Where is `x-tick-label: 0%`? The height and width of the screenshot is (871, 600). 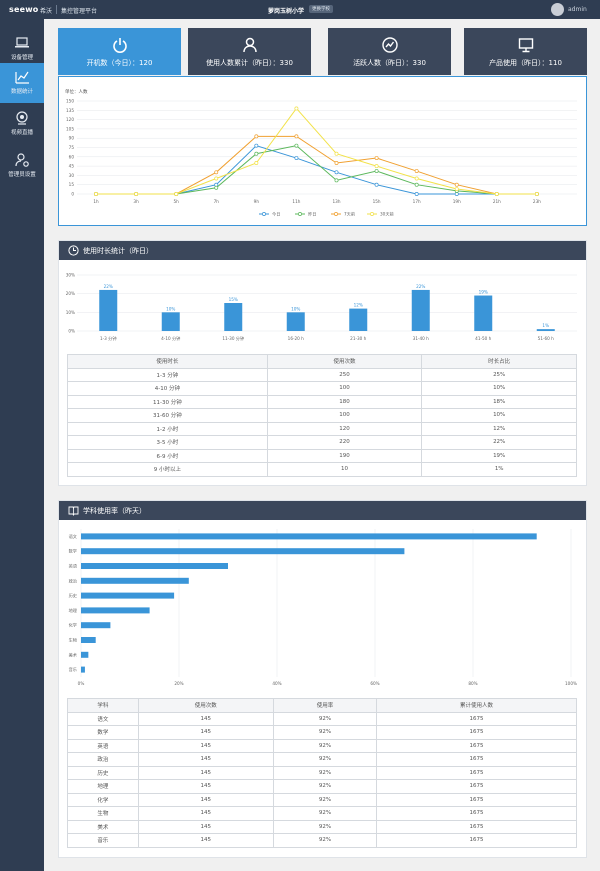
x-tick-label: 0% is located at coordinates (81, 683).